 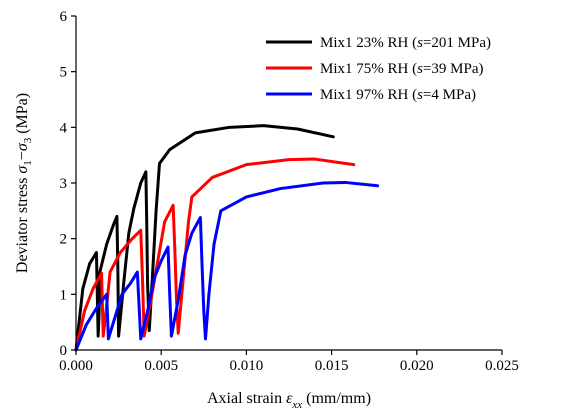 I want to click on x-tick-label: 0.005, so click(x=161, y=366).